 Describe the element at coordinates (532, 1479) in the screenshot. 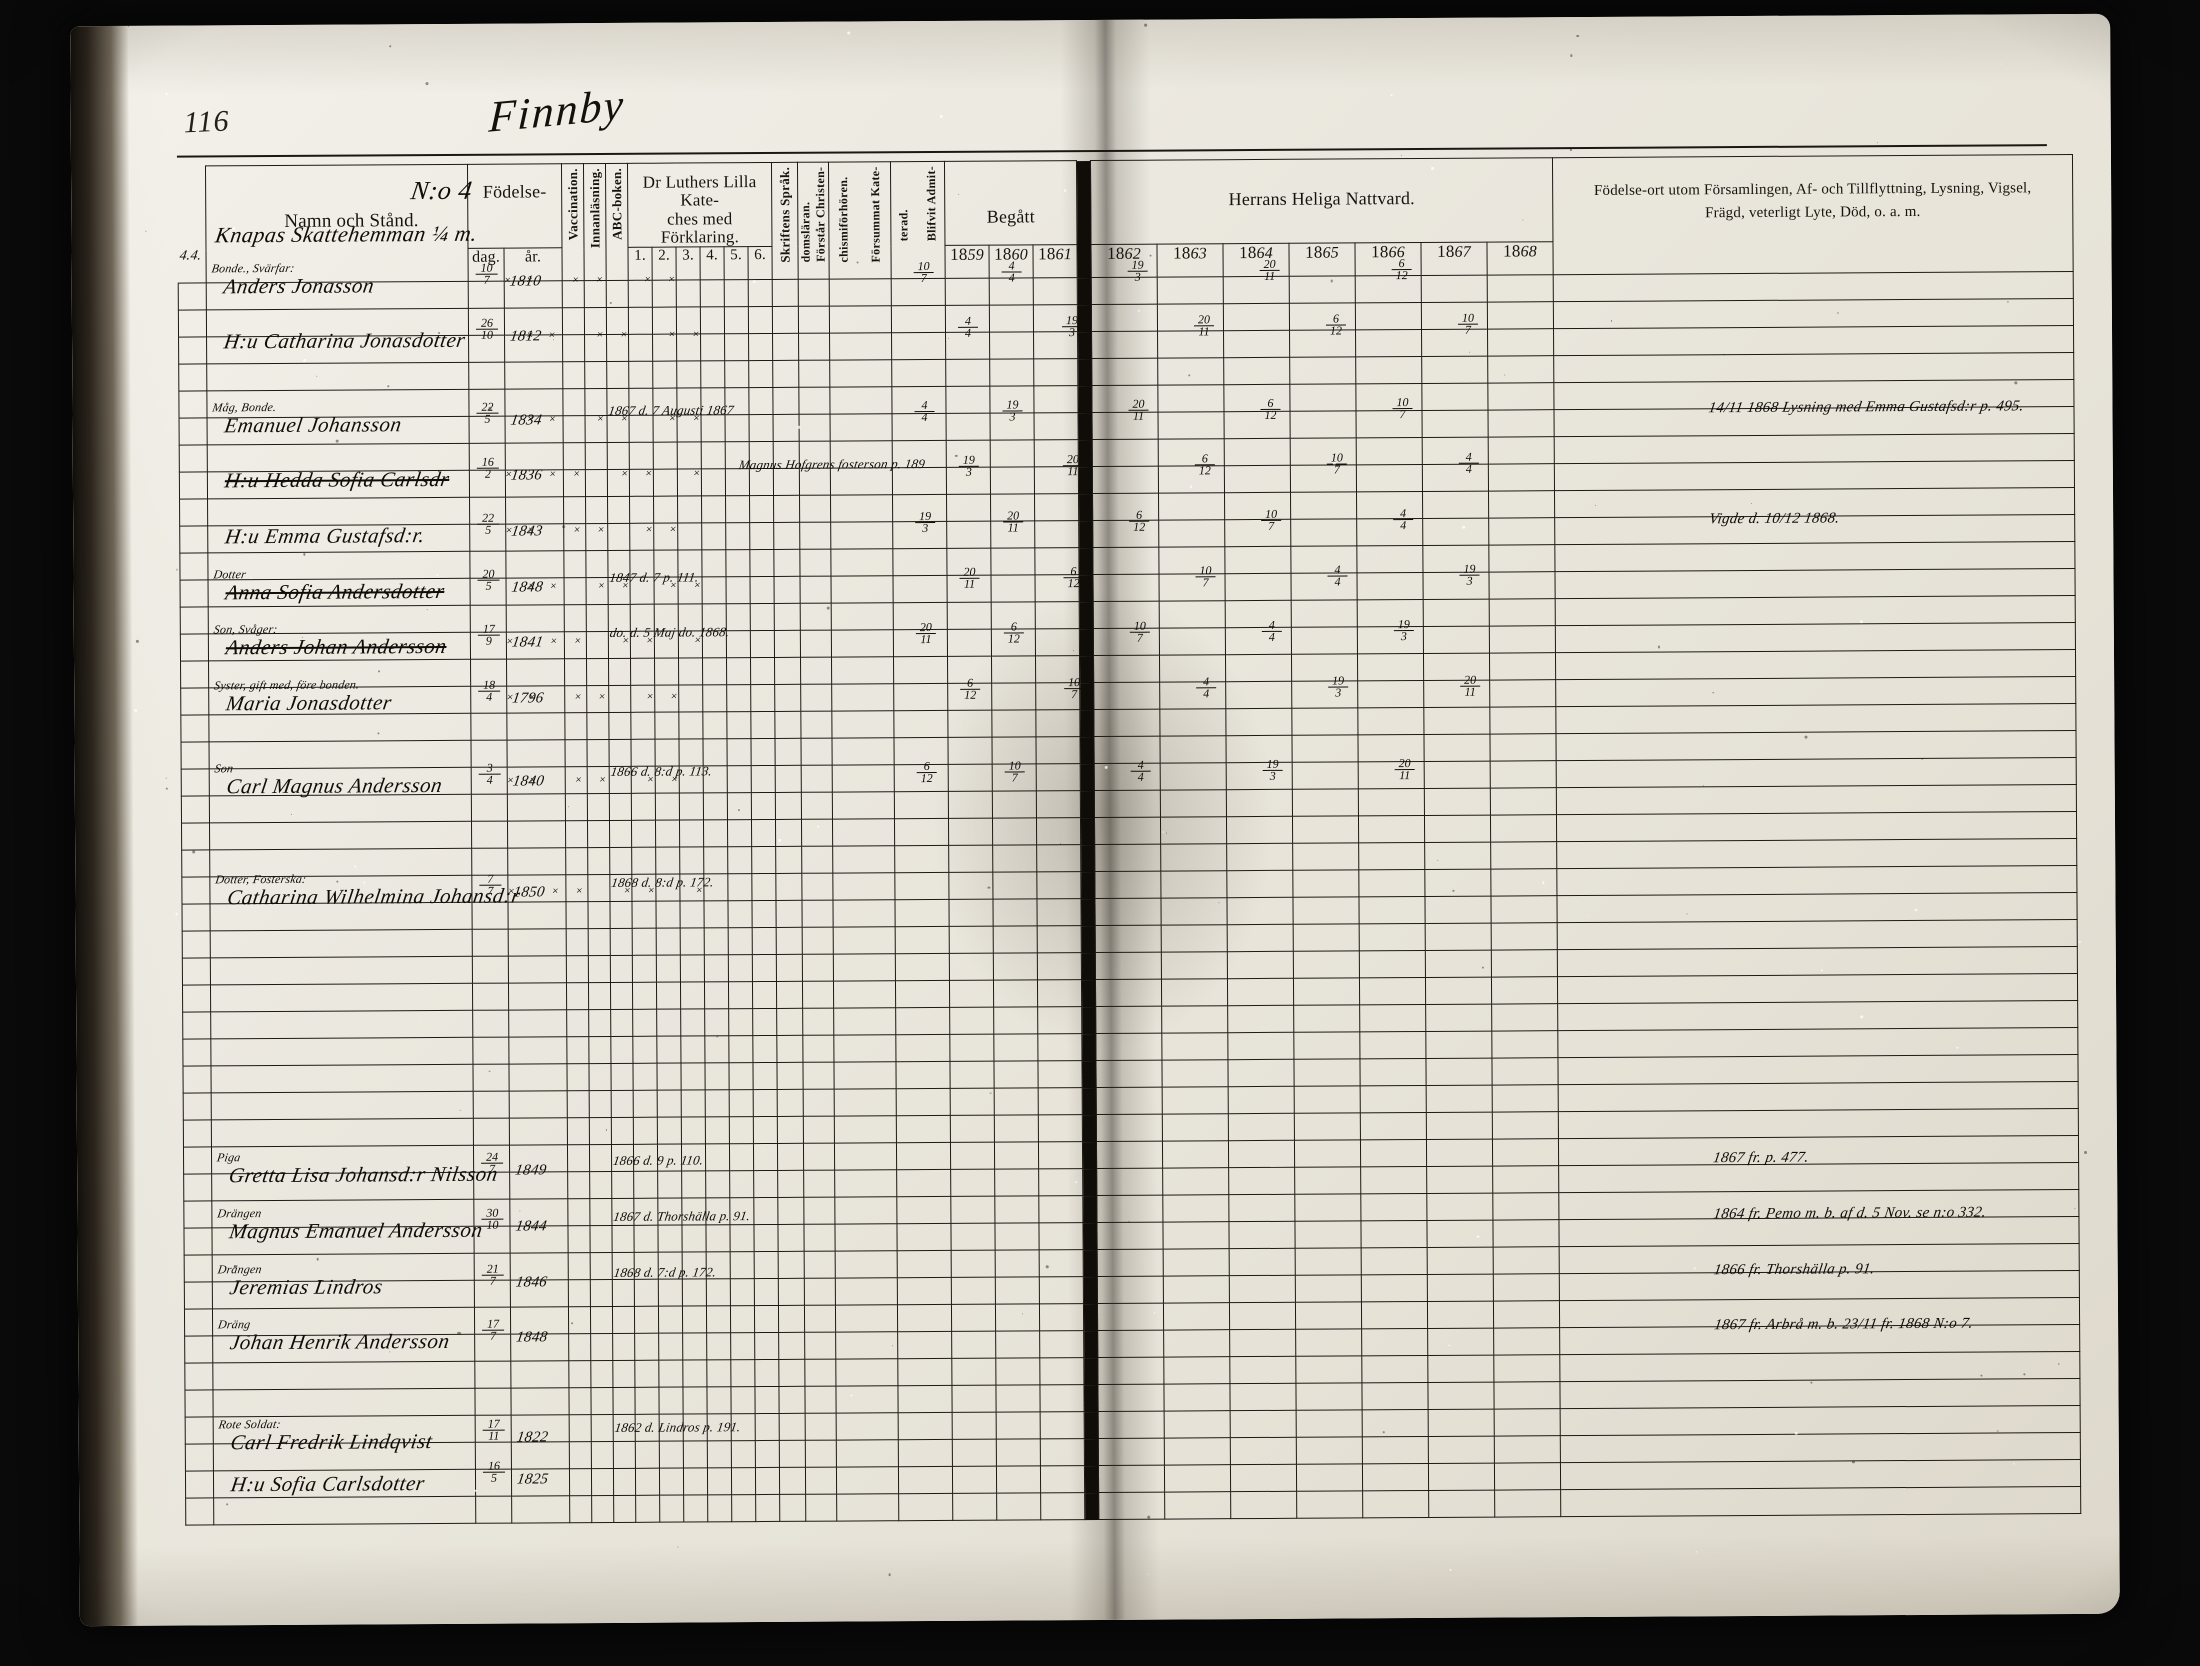

I see `birth-year: 1825` at that location.